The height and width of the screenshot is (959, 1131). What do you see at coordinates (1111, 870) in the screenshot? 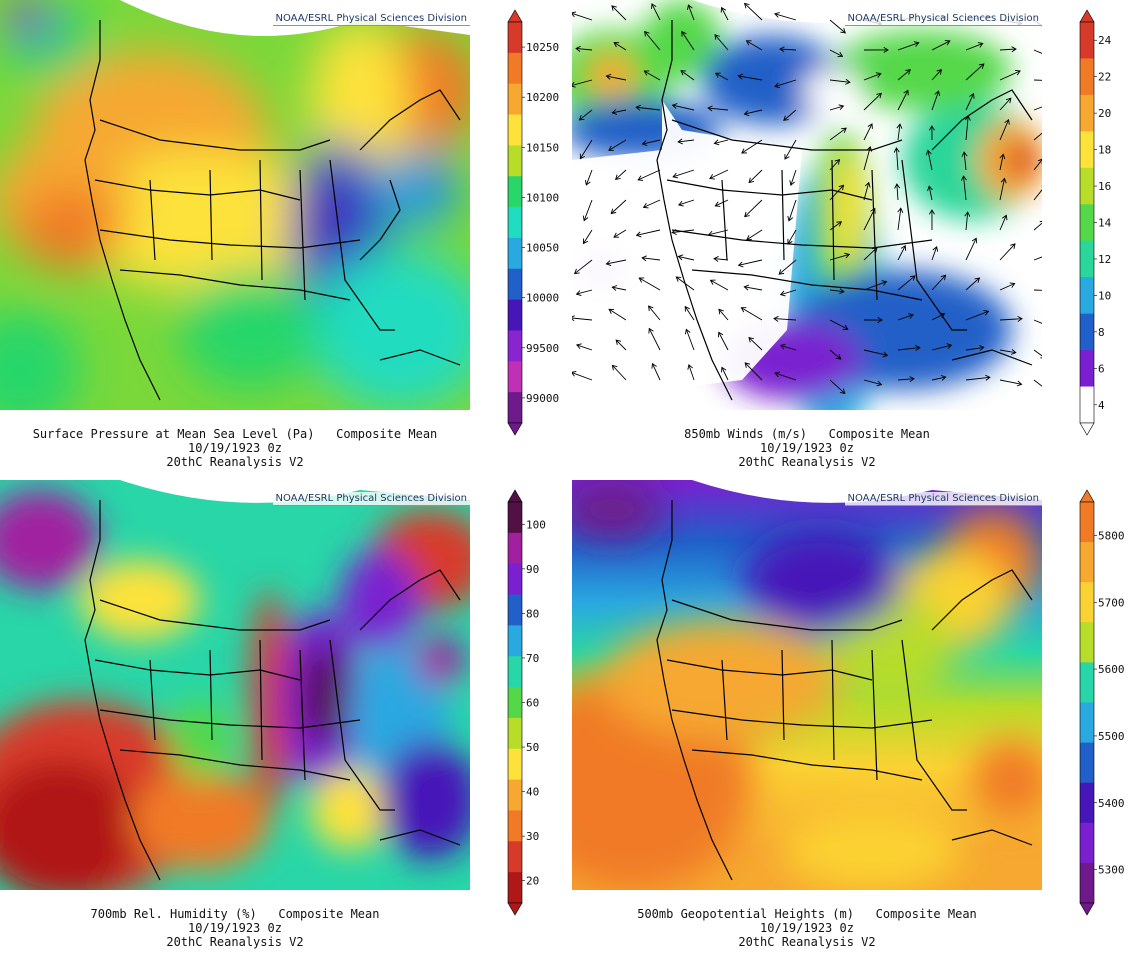
I see `colorbar-tick-label: 5300` at bounding box center [1111, 870].